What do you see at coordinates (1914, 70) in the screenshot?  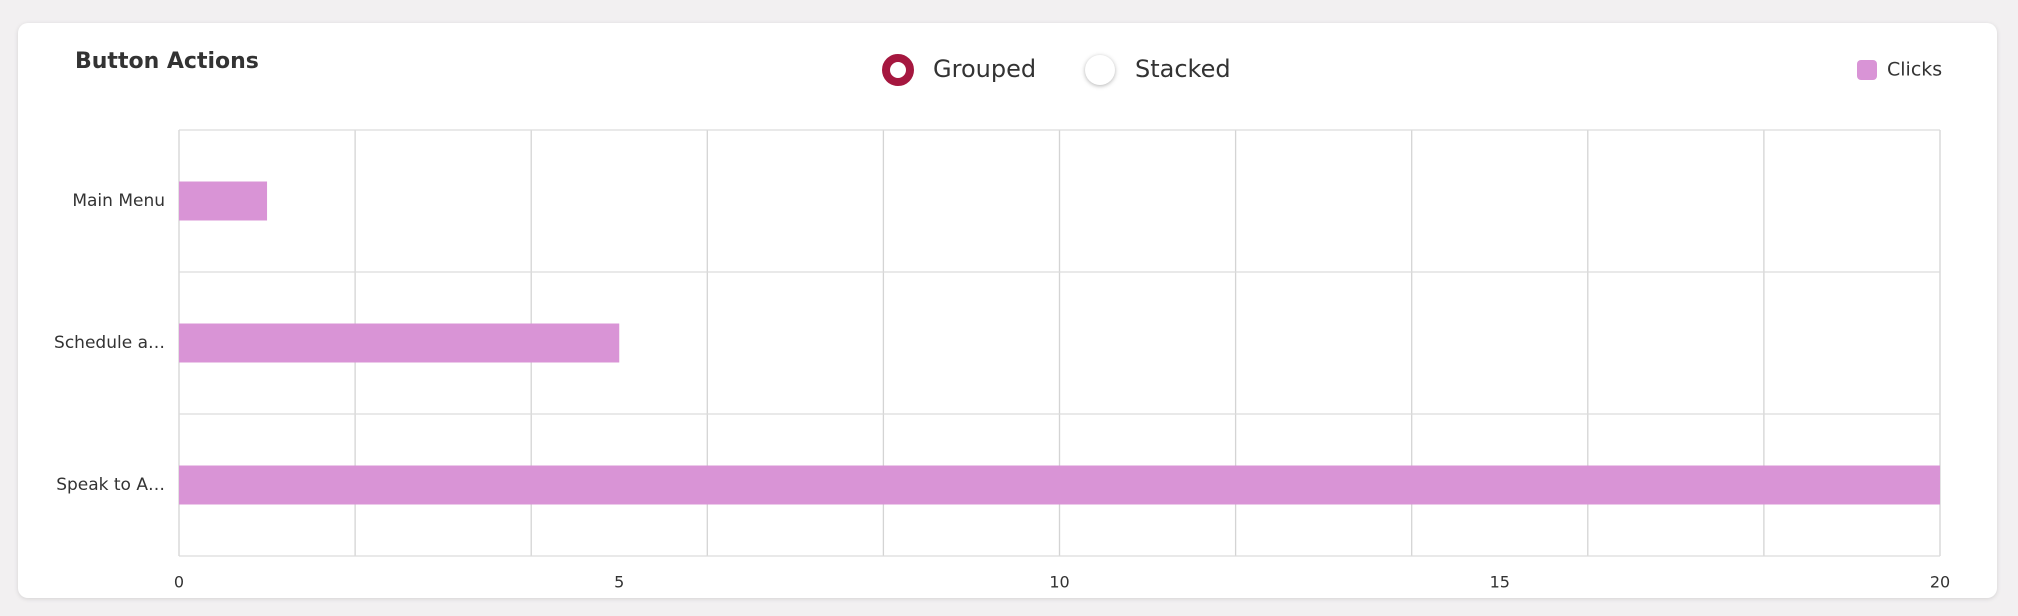 I see `legend-label: Clicks` at bounding box center [1914, 70].